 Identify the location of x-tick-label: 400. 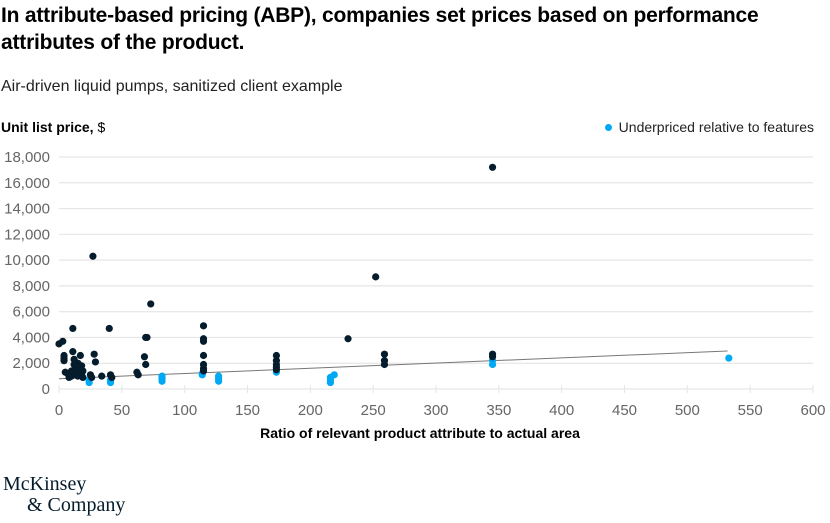
(561, 410).